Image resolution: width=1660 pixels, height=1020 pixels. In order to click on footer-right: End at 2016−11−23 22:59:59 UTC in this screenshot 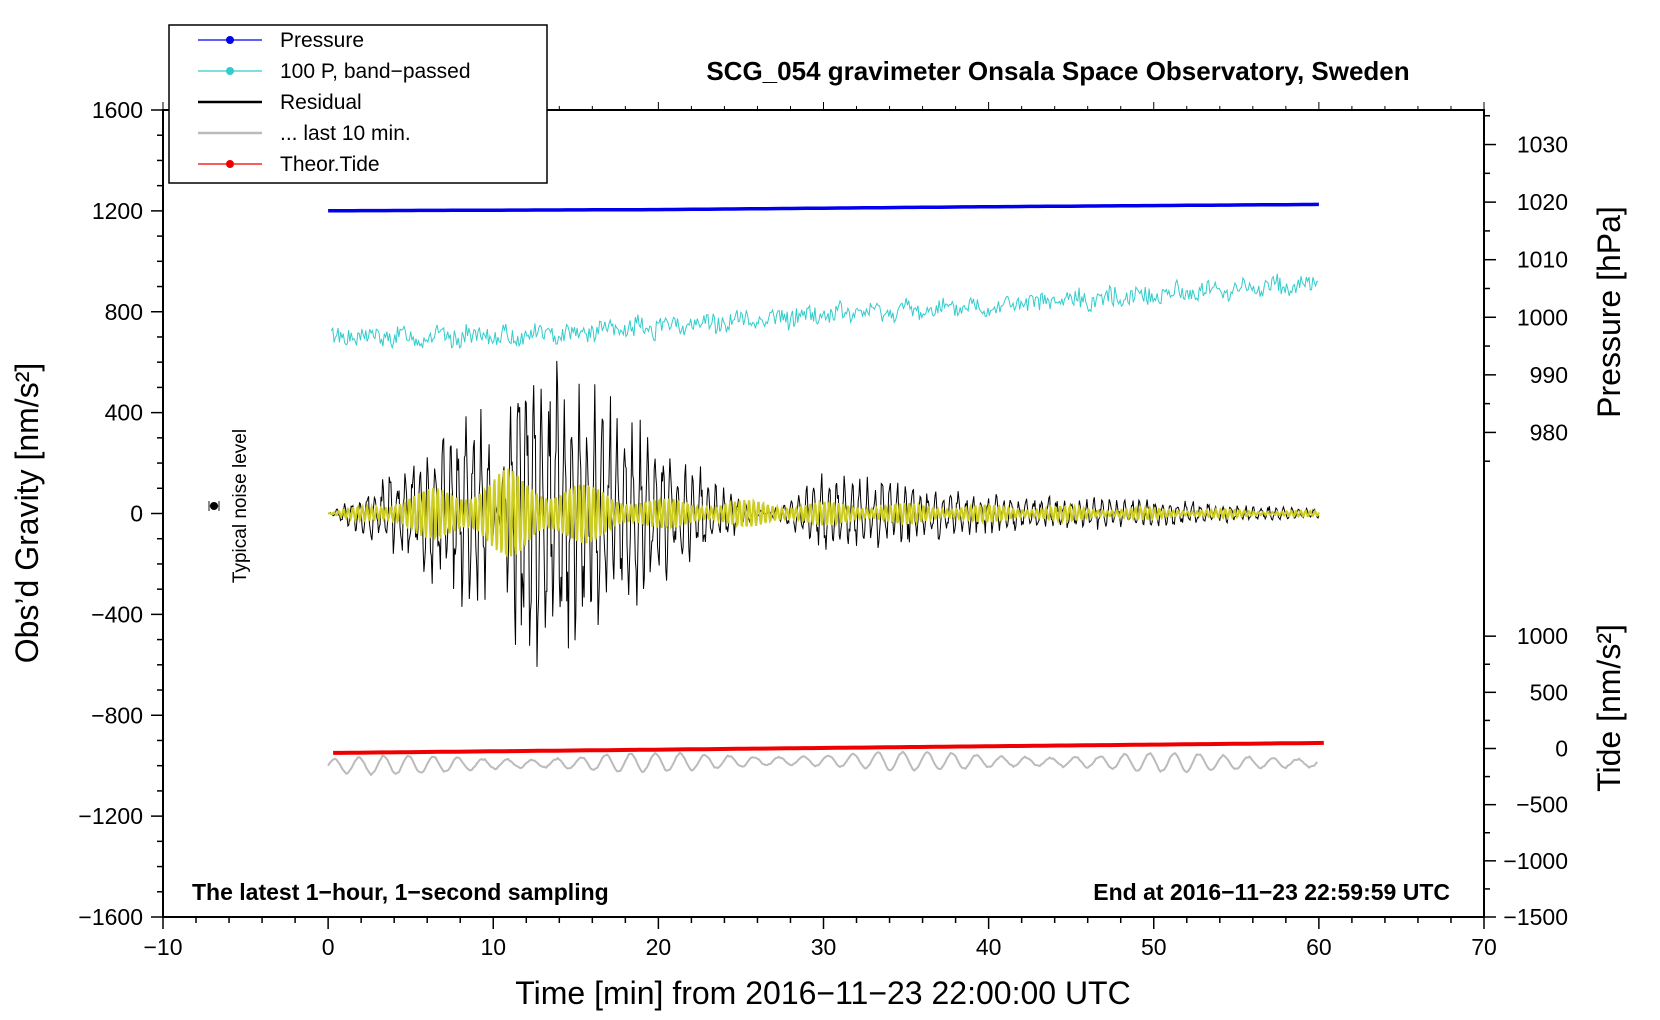, I will do `click(1271, 892)`.